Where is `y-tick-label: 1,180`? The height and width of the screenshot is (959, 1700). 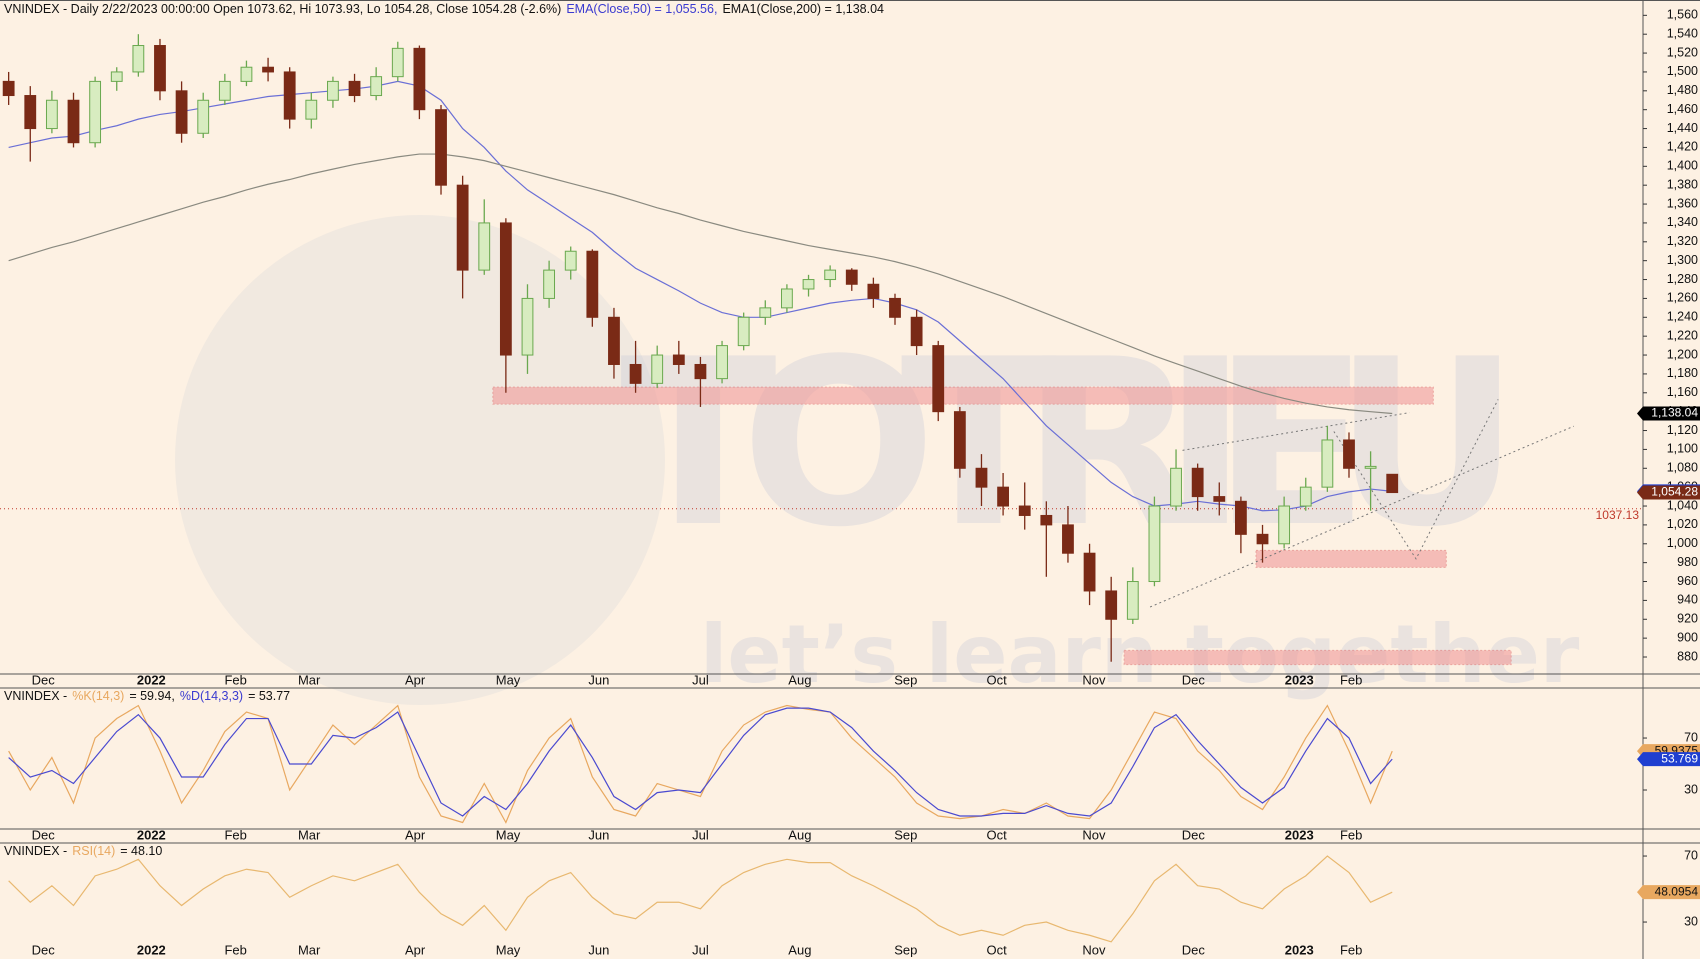
y-tick-label: 1,180 is located at coordinates (1682, 373).